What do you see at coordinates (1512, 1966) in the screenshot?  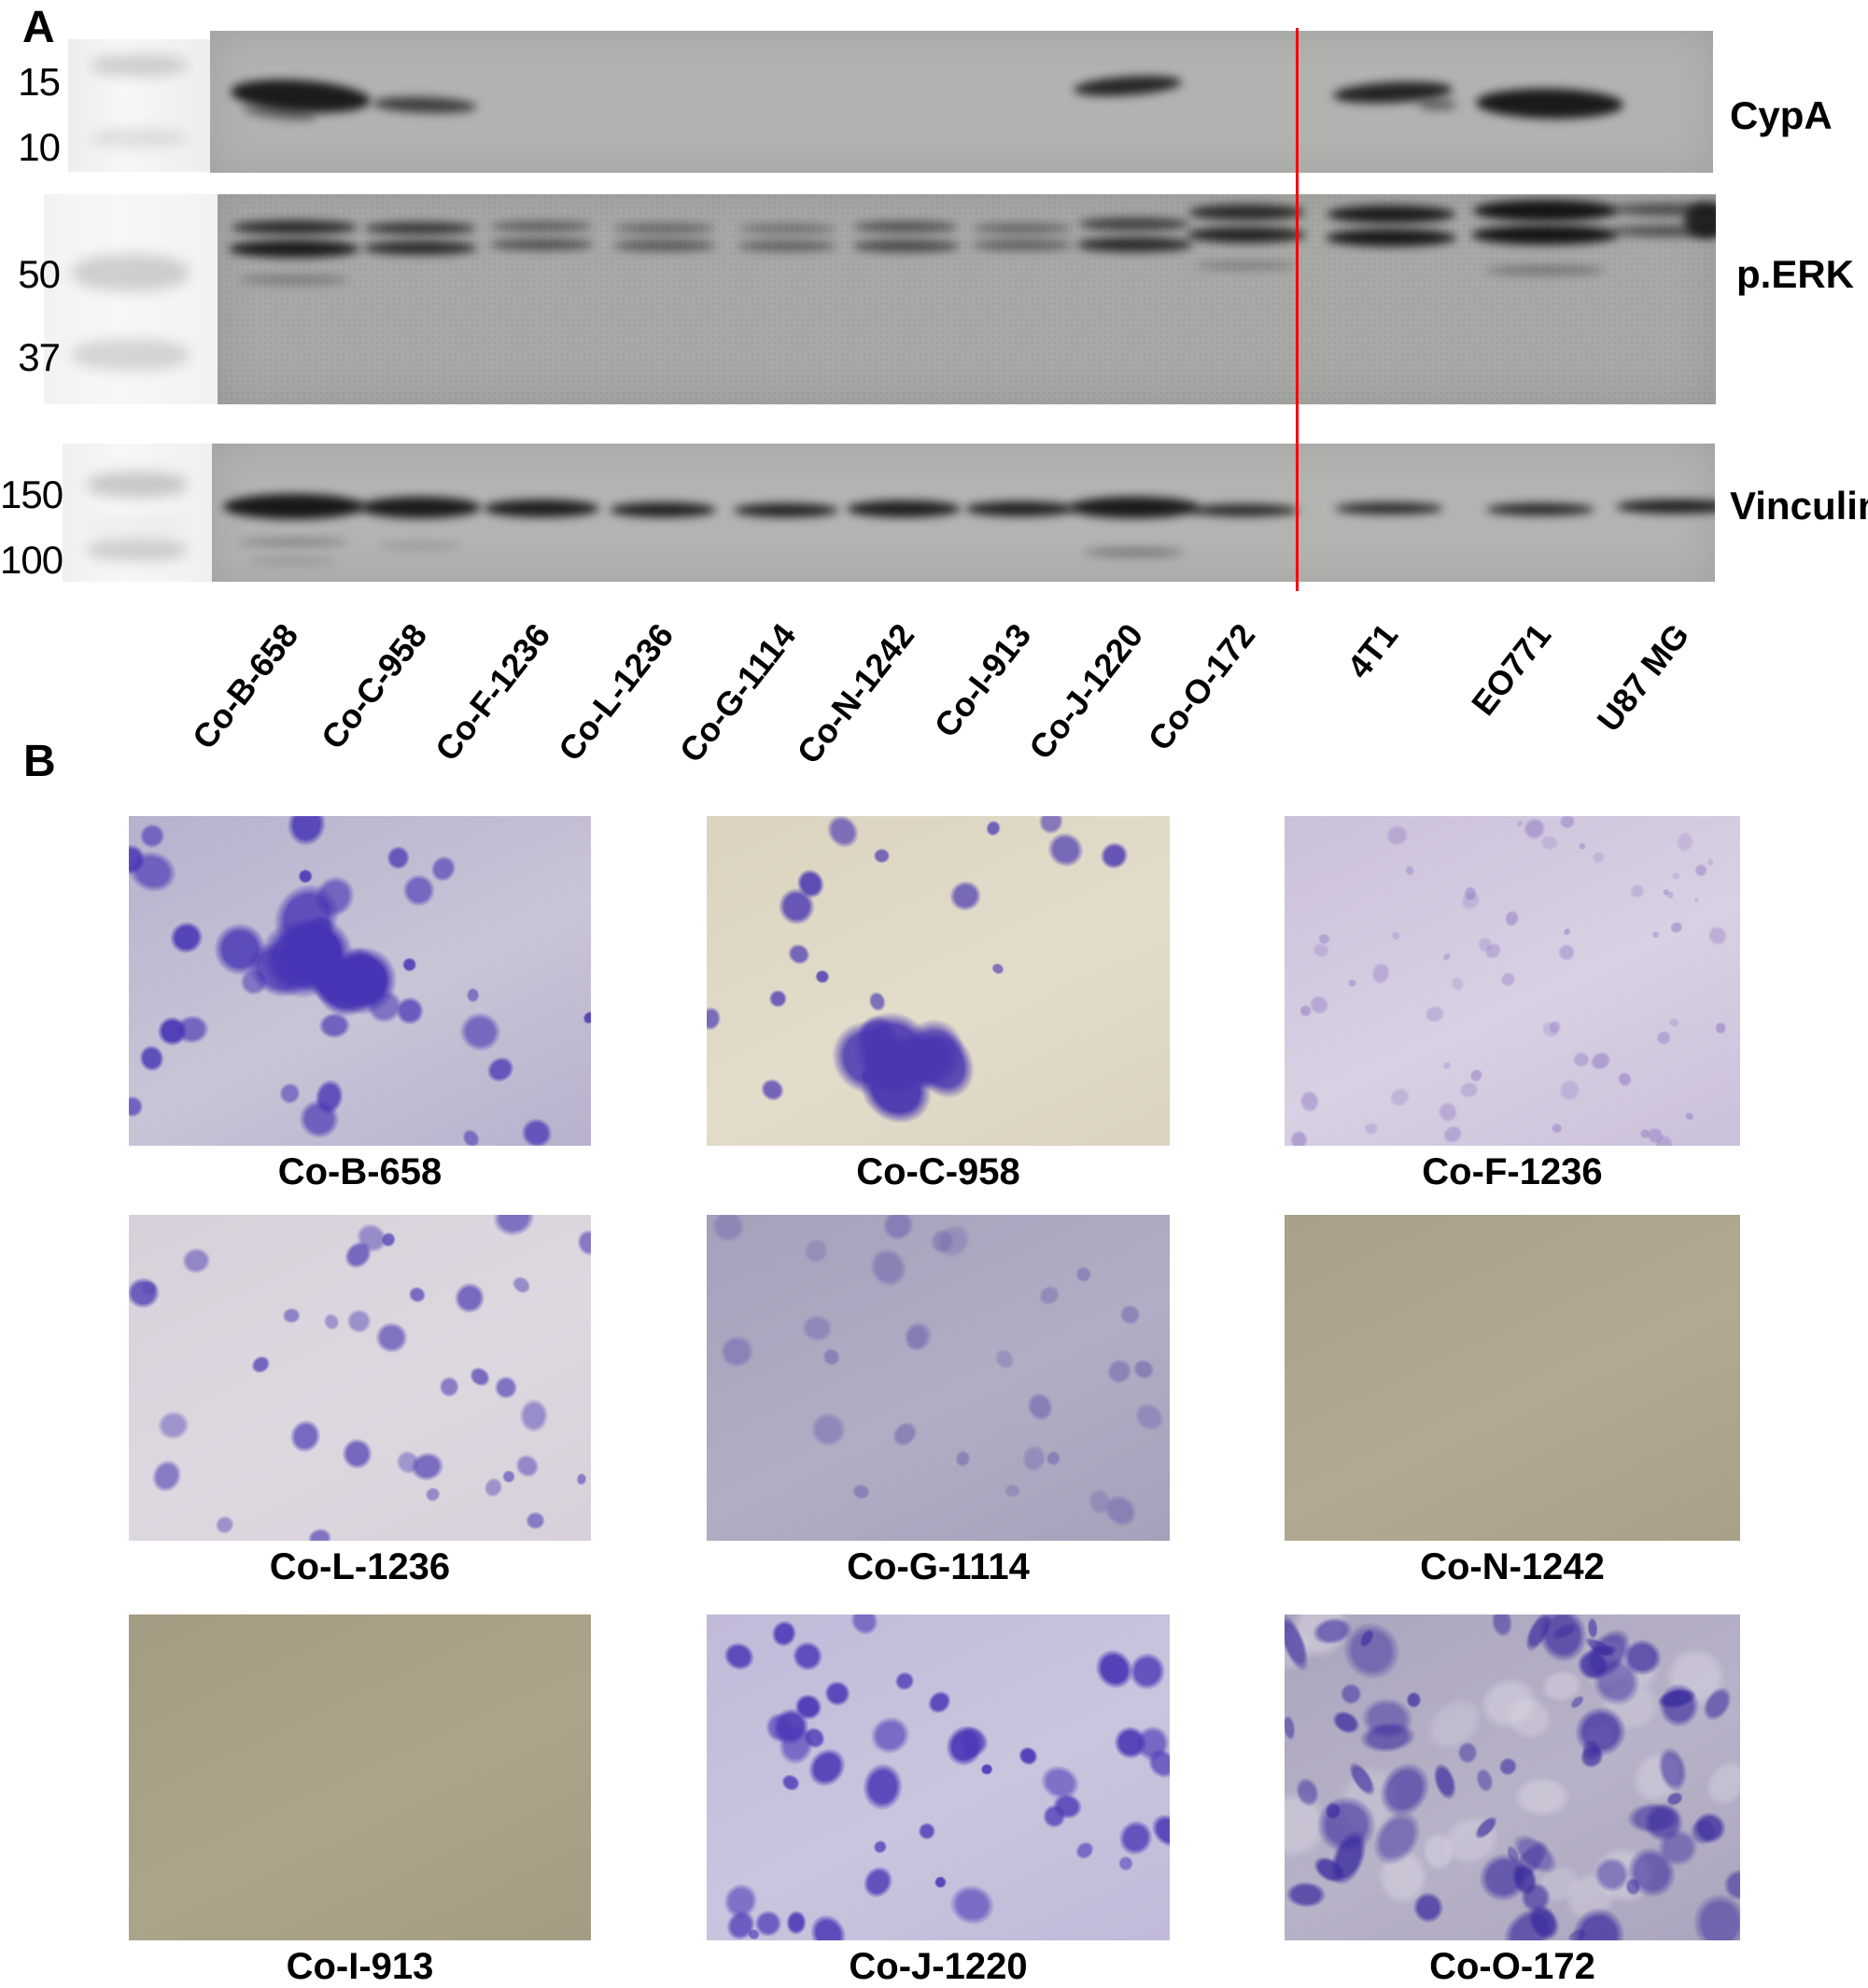 I see `colony-image-label: Co-O-172` at bounding box center [1512, 1966].